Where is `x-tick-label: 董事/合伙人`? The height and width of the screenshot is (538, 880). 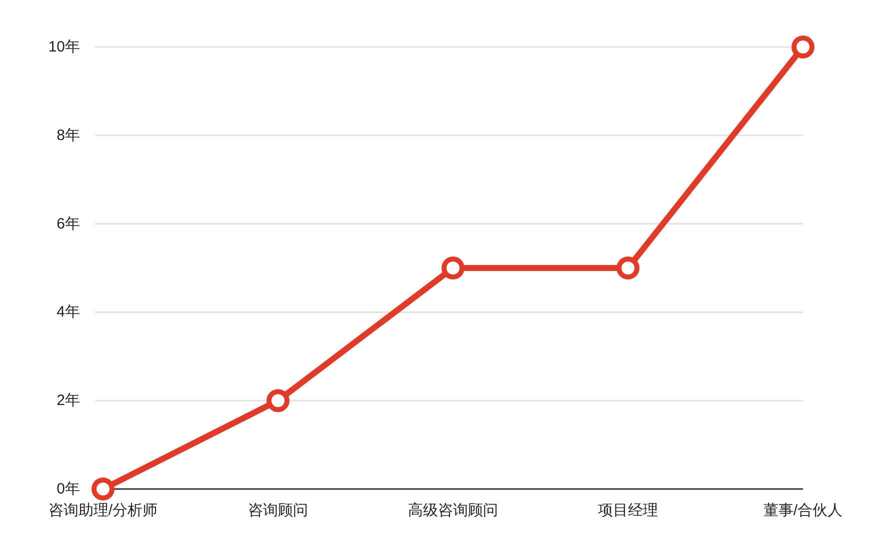 x-tick-label: 董事/合伙人 is located at coordinates (803, 510).